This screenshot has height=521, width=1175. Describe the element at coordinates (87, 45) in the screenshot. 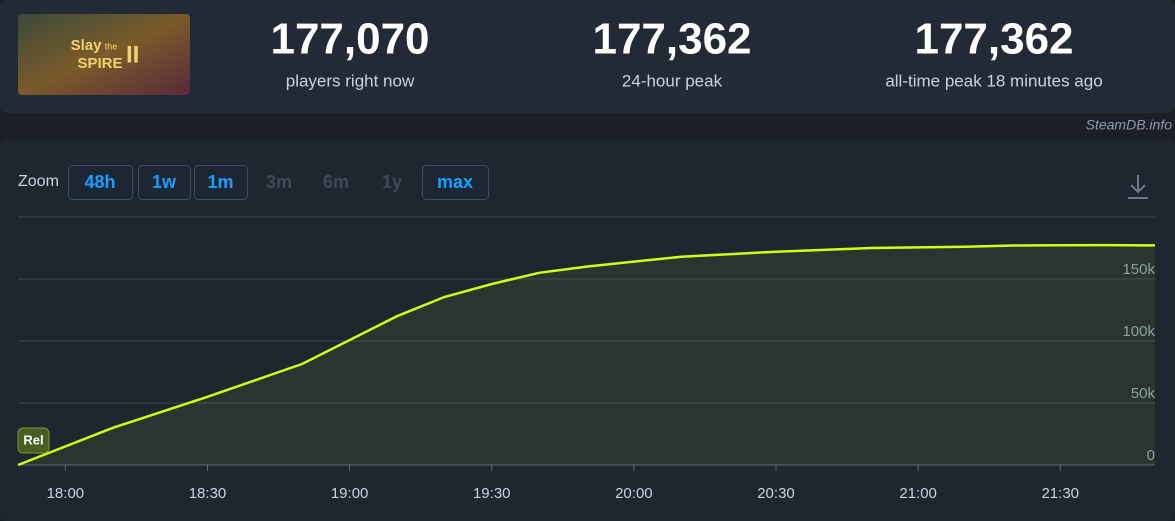

I see `logo-text: Slay` at that location.